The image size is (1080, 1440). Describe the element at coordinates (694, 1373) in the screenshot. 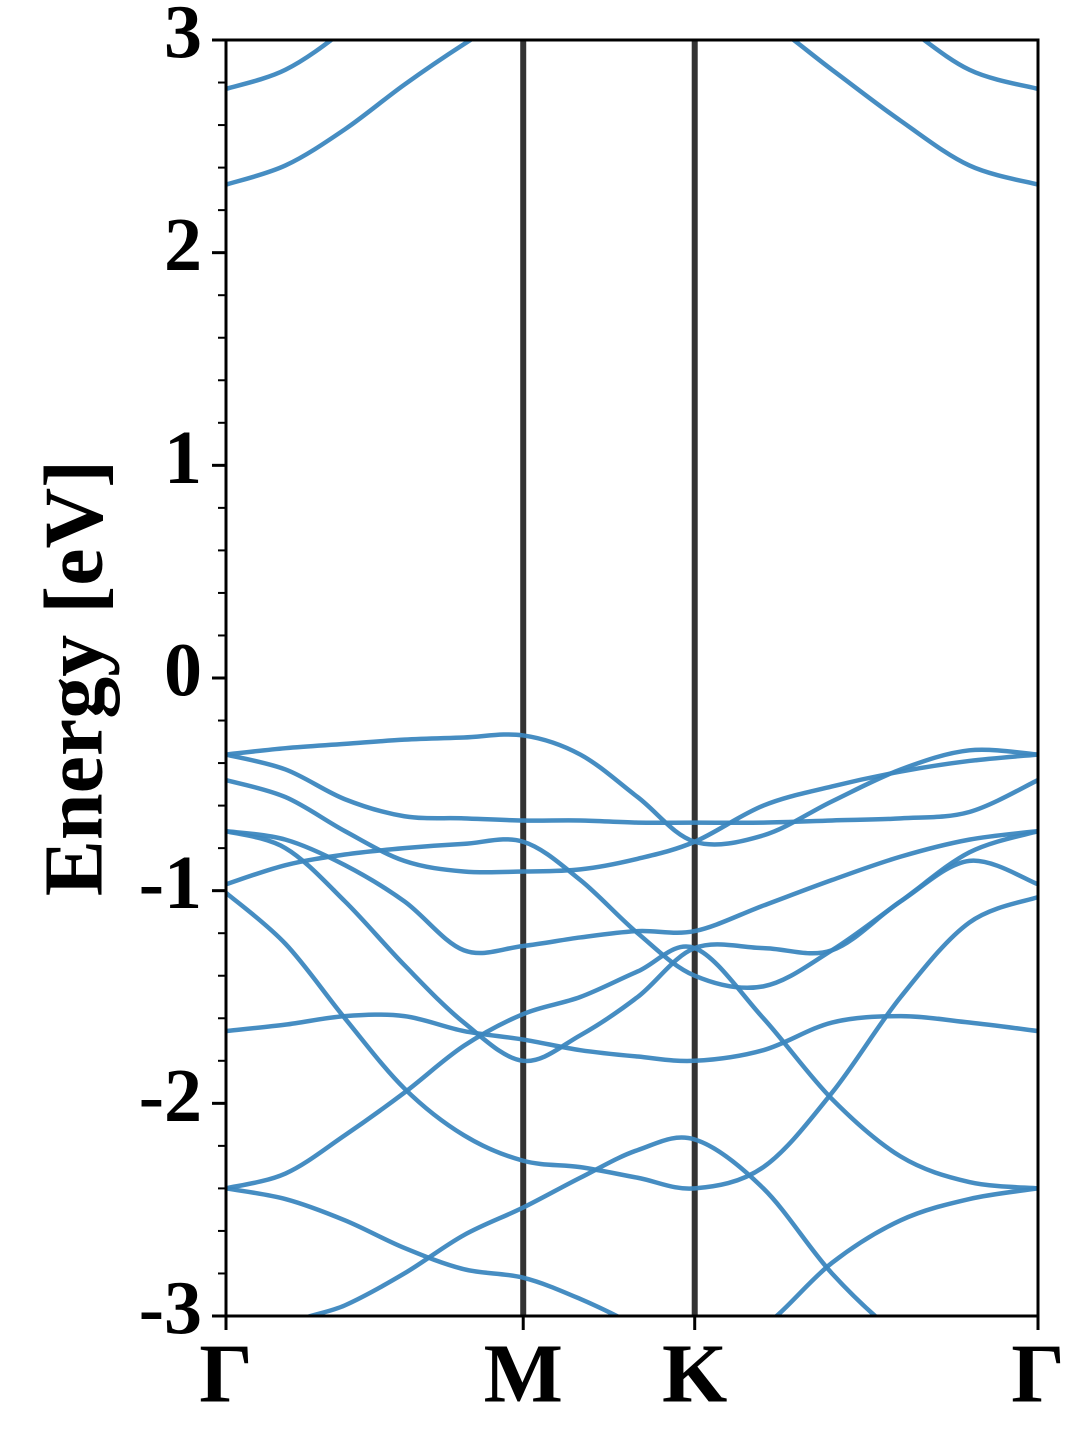

I see `x-tick-label: K` at that location.